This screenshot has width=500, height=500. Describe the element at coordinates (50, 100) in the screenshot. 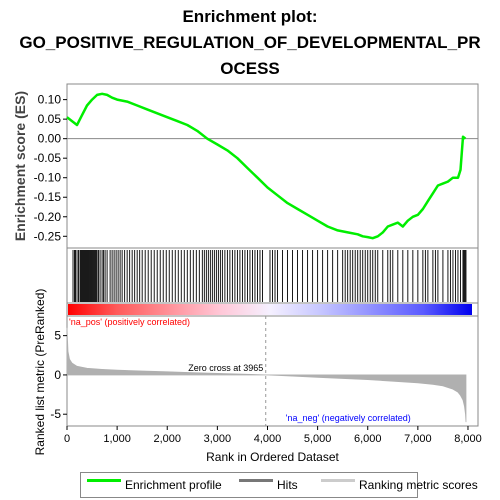

I see `es-ytick-label: 0.10` at that location.